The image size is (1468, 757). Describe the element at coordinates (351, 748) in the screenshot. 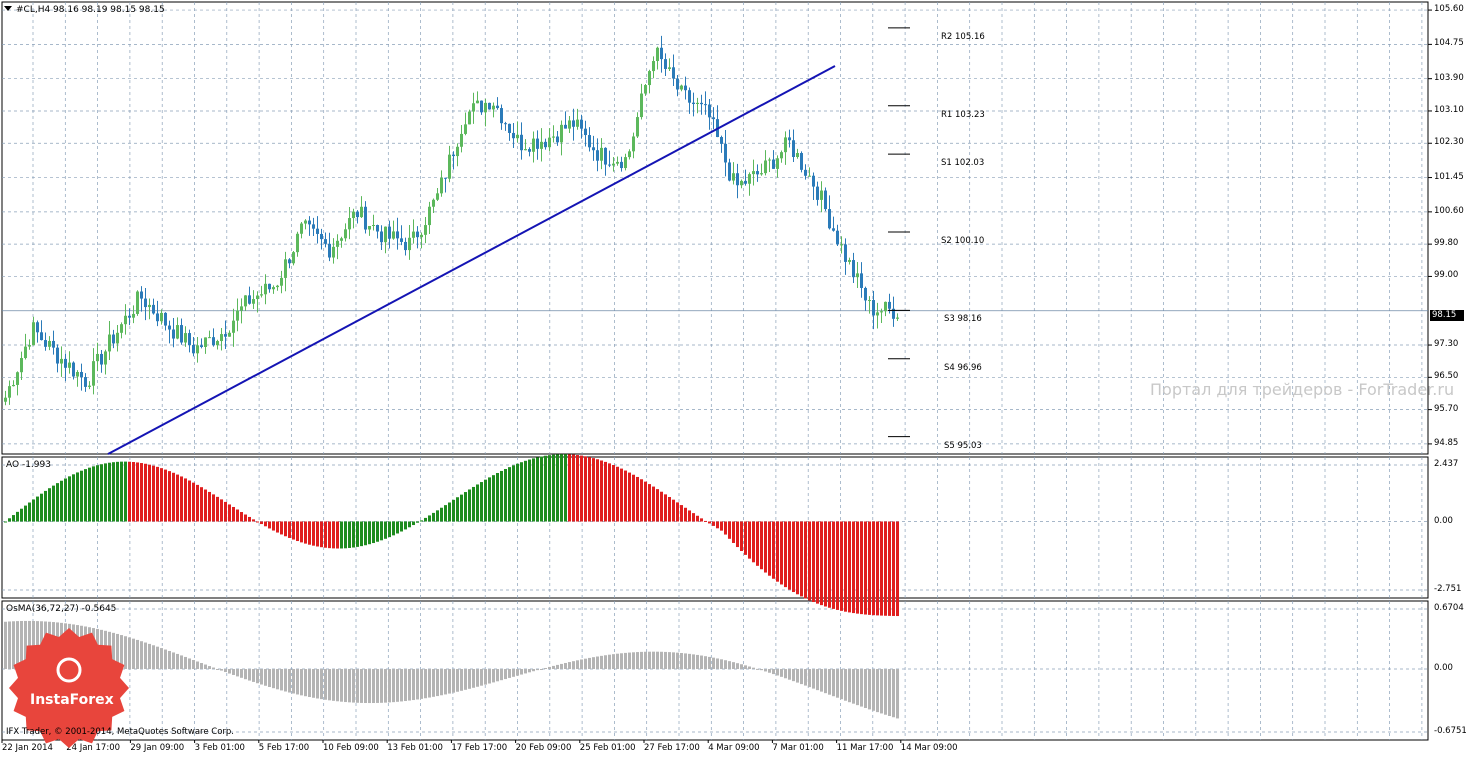

I see `date-axis-label: 10 Feb 09:00` at that location.